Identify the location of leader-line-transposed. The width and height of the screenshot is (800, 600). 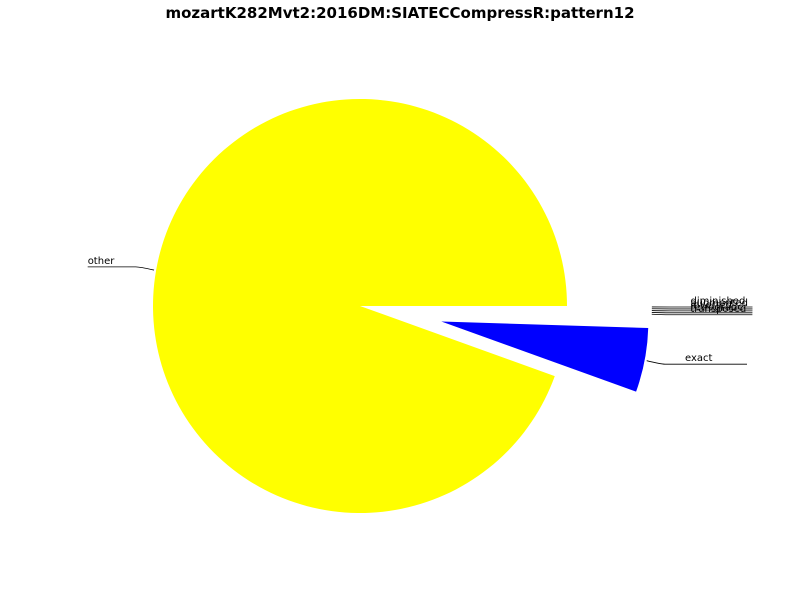
(702, 314).